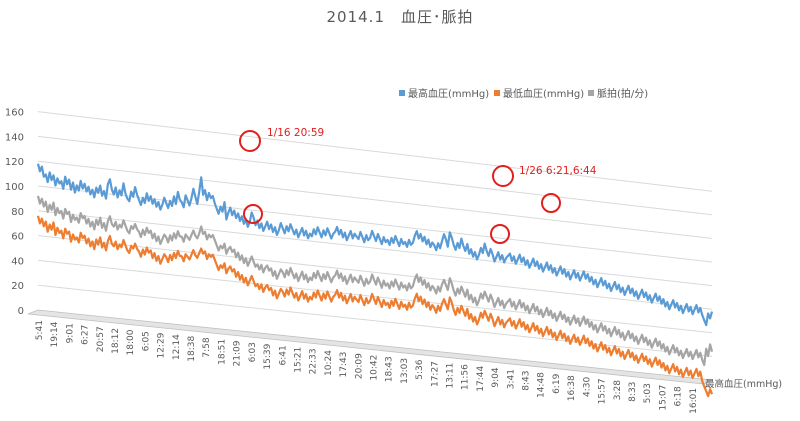  I want to click on chart-legend: 最高血圧(mmHg) 最低血圧(mmHg) 脈拍(拍/分), so click(523, 93).